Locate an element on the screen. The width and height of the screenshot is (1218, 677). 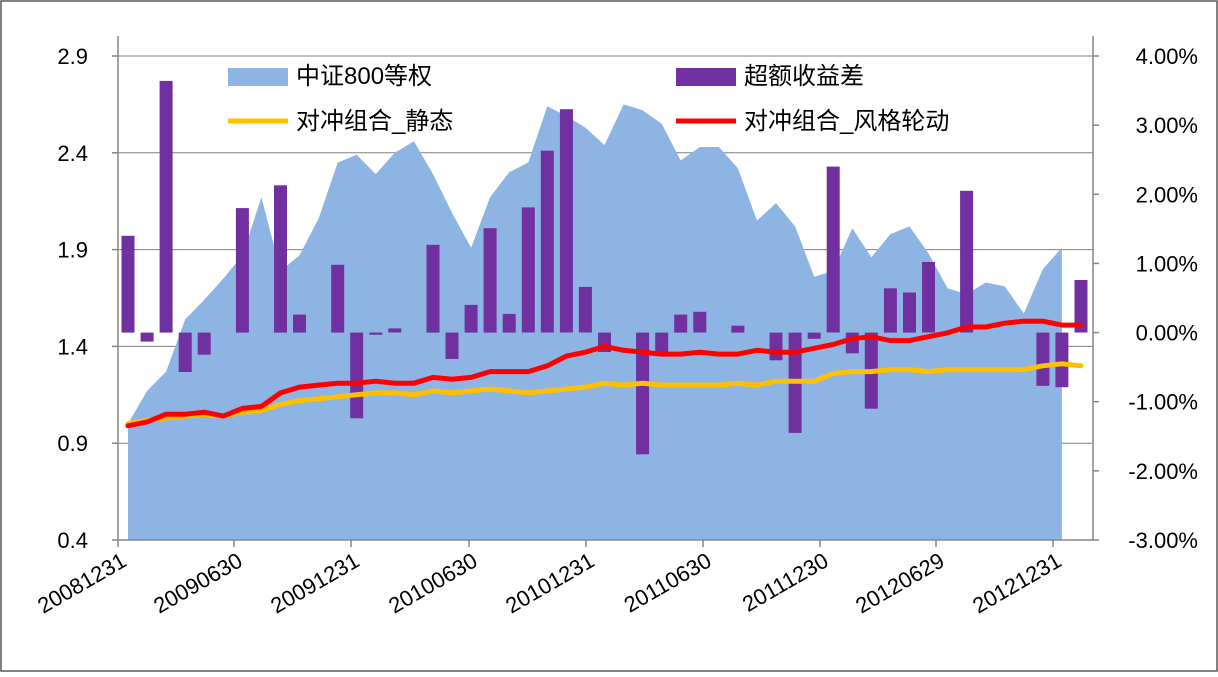
left-tick-label-3: 1.4 is located at coordinates (72, 346).